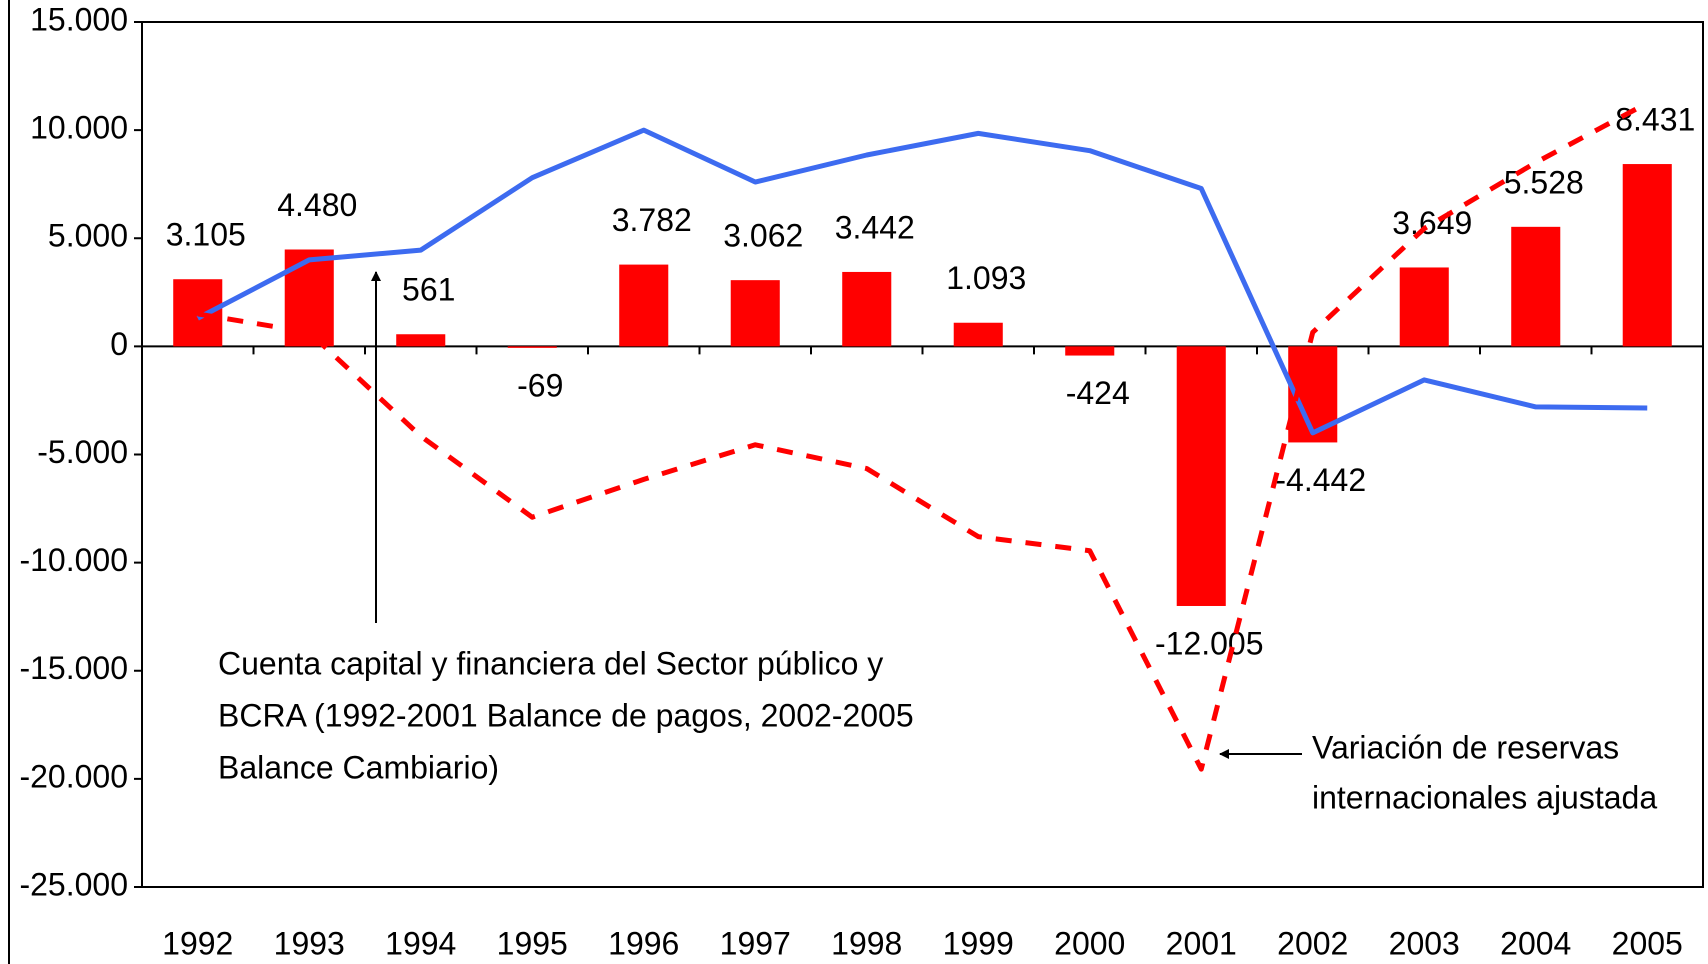  I want to click on data-label: 3.649, so click(1432, 223).